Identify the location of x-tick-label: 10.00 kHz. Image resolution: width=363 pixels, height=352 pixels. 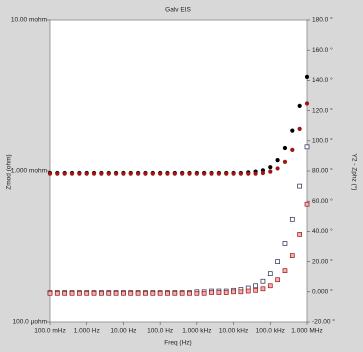
(233, 331).